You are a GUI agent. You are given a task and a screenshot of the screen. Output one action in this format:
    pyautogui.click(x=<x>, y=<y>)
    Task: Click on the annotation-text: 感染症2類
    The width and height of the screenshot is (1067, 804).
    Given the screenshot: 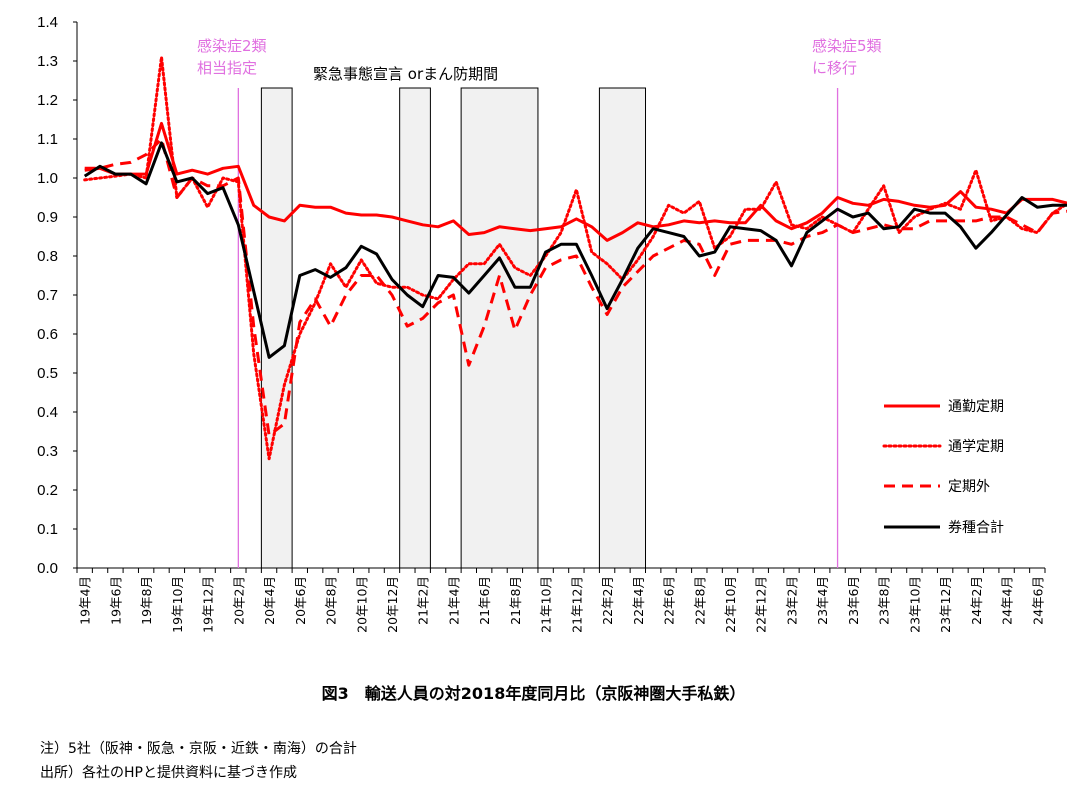 What is the action you would take?
    pyautogui.click(x=232, y=46)
    